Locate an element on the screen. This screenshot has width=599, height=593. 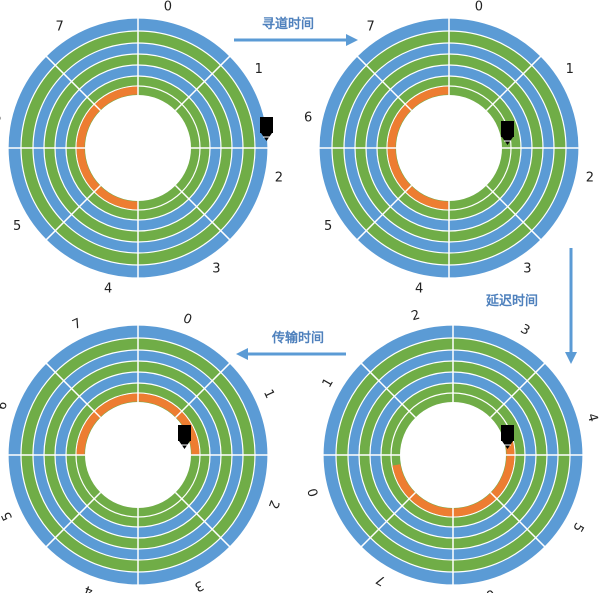
seek-time-label: 寻道时间 is located at coordinates (288, 24).